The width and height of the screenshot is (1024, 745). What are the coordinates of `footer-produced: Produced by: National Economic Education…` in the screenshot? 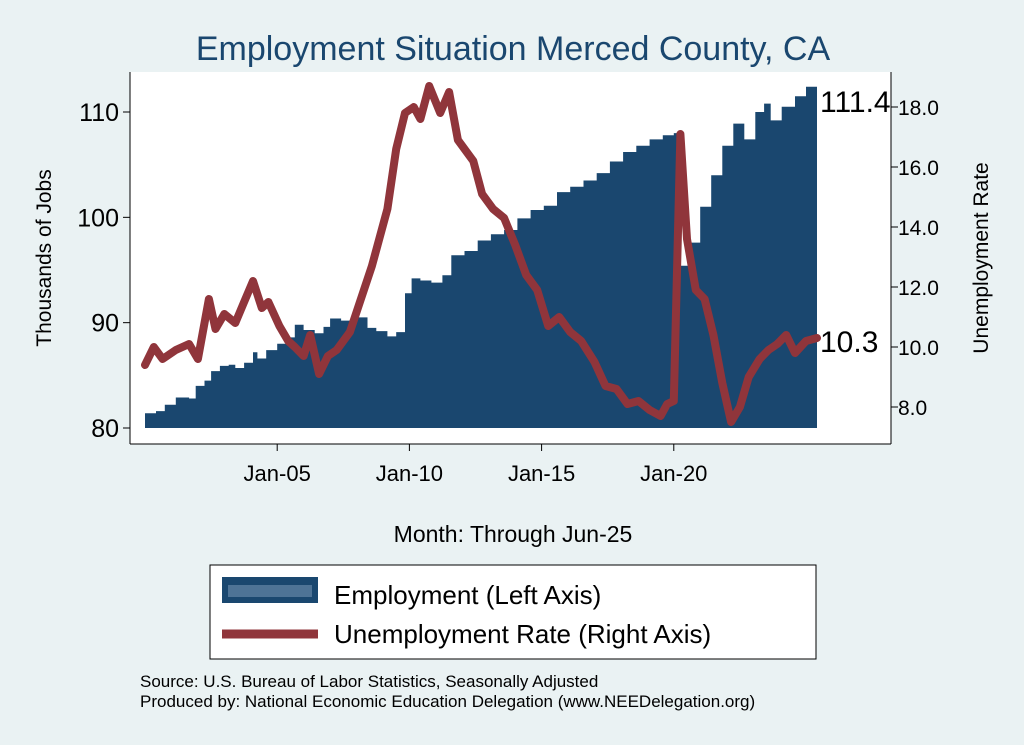 It's located at (448, 701).